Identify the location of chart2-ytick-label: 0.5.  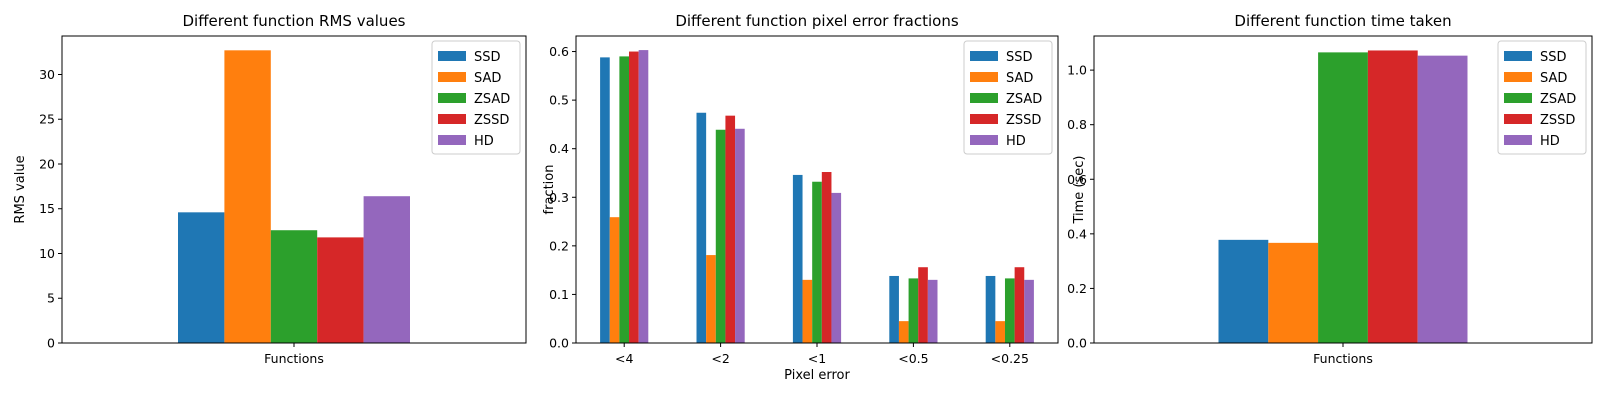
(559, 100).